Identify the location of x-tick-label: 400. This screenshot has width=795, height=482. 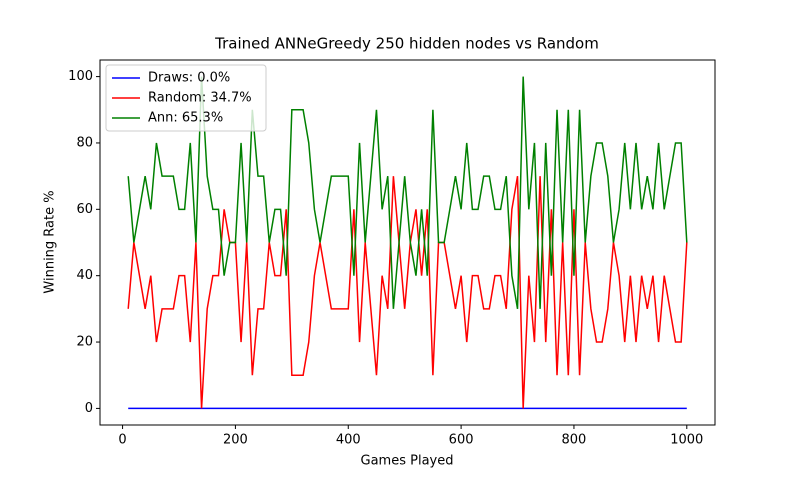
(348, 440).